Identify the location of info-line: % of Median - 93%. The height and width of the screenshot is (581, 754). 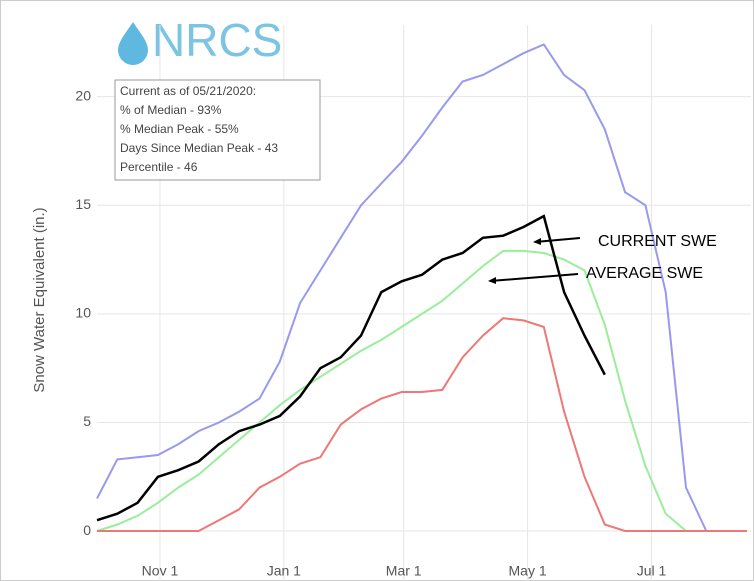
(171, 110).